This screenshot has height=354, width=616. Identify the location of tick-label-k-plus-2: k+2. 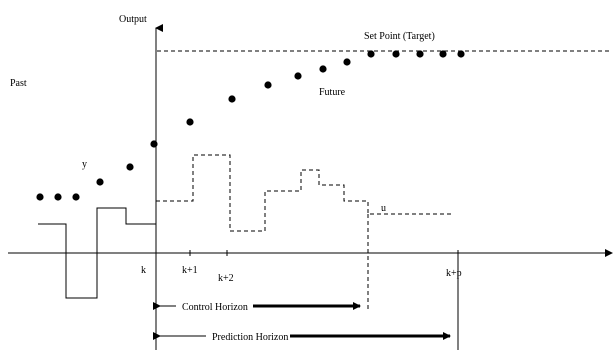
(226, 278).